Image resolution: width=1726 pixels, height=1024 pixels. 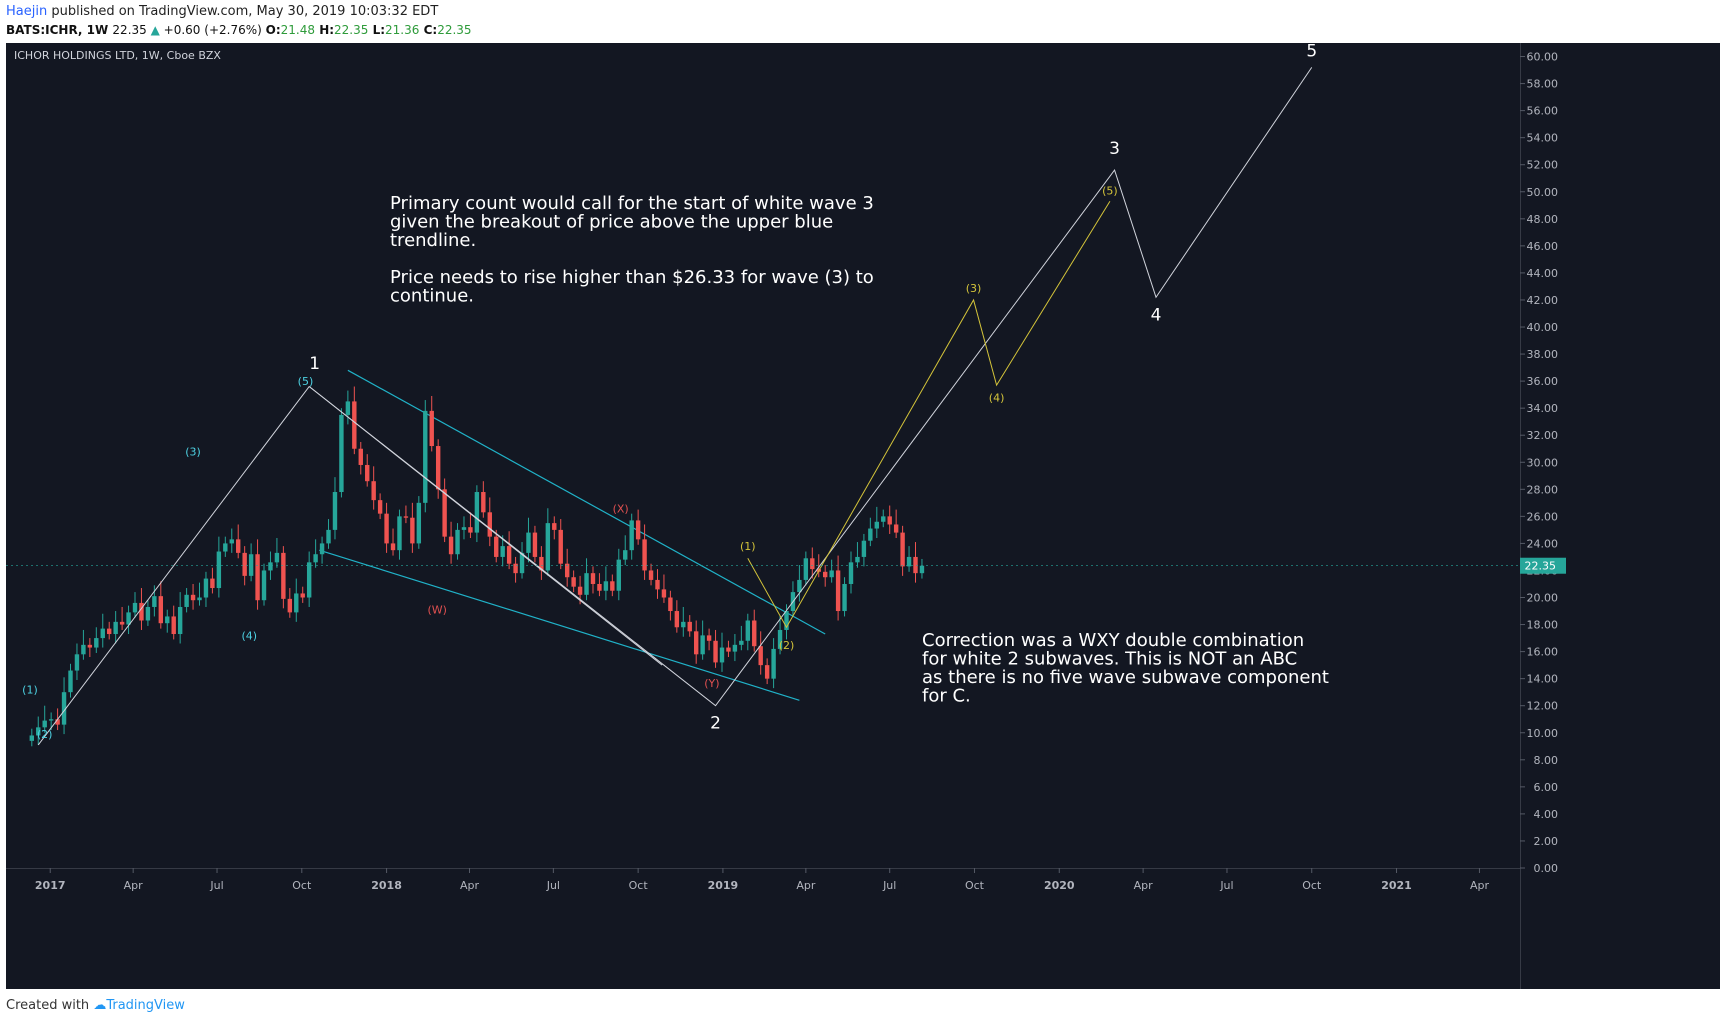 I want to click on chart-title: ICHOR HOLDINGS LTD, 1W, Cboe BZX, so click(x=117, y=55).